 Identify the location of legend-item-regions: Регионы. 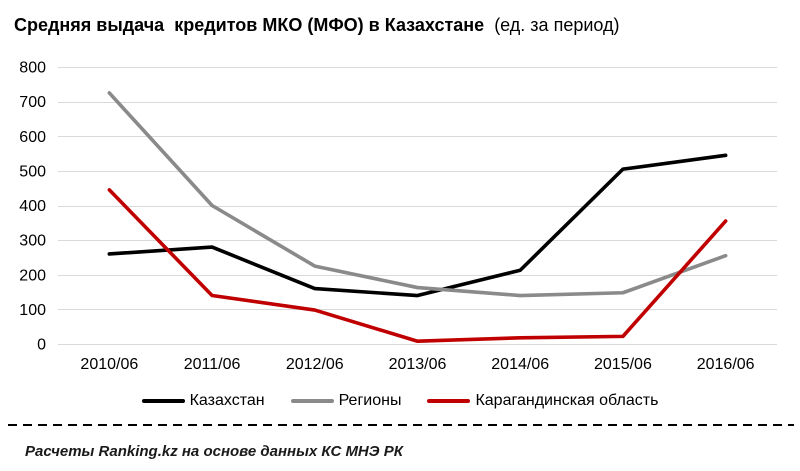
(346, 401).